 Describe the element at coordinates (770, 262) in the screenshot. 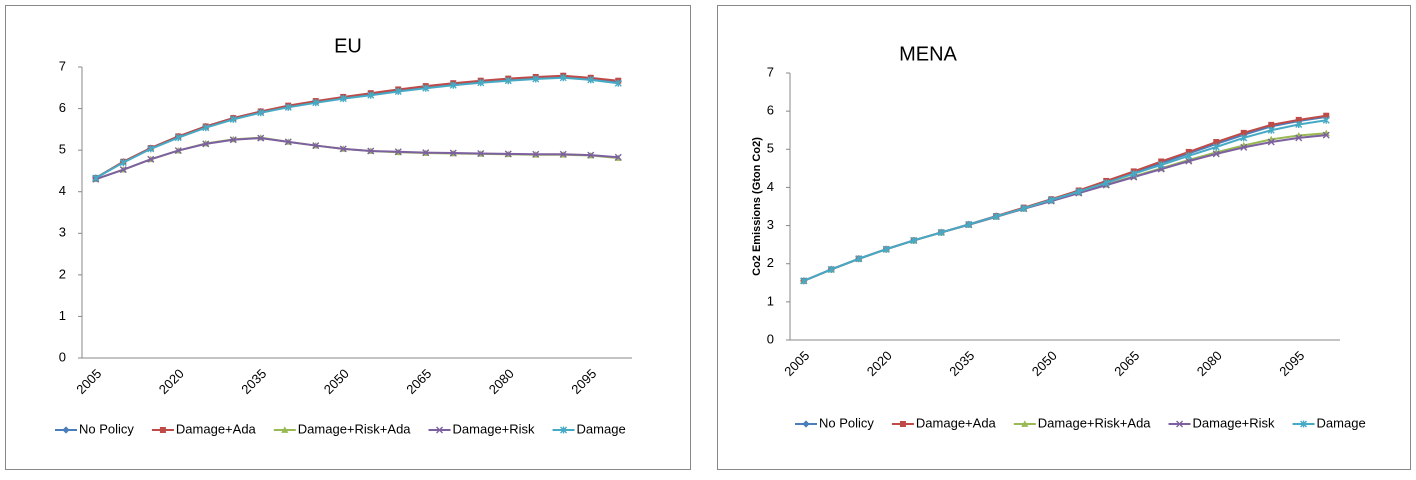

I see `y-tick-label: 2` at that location.